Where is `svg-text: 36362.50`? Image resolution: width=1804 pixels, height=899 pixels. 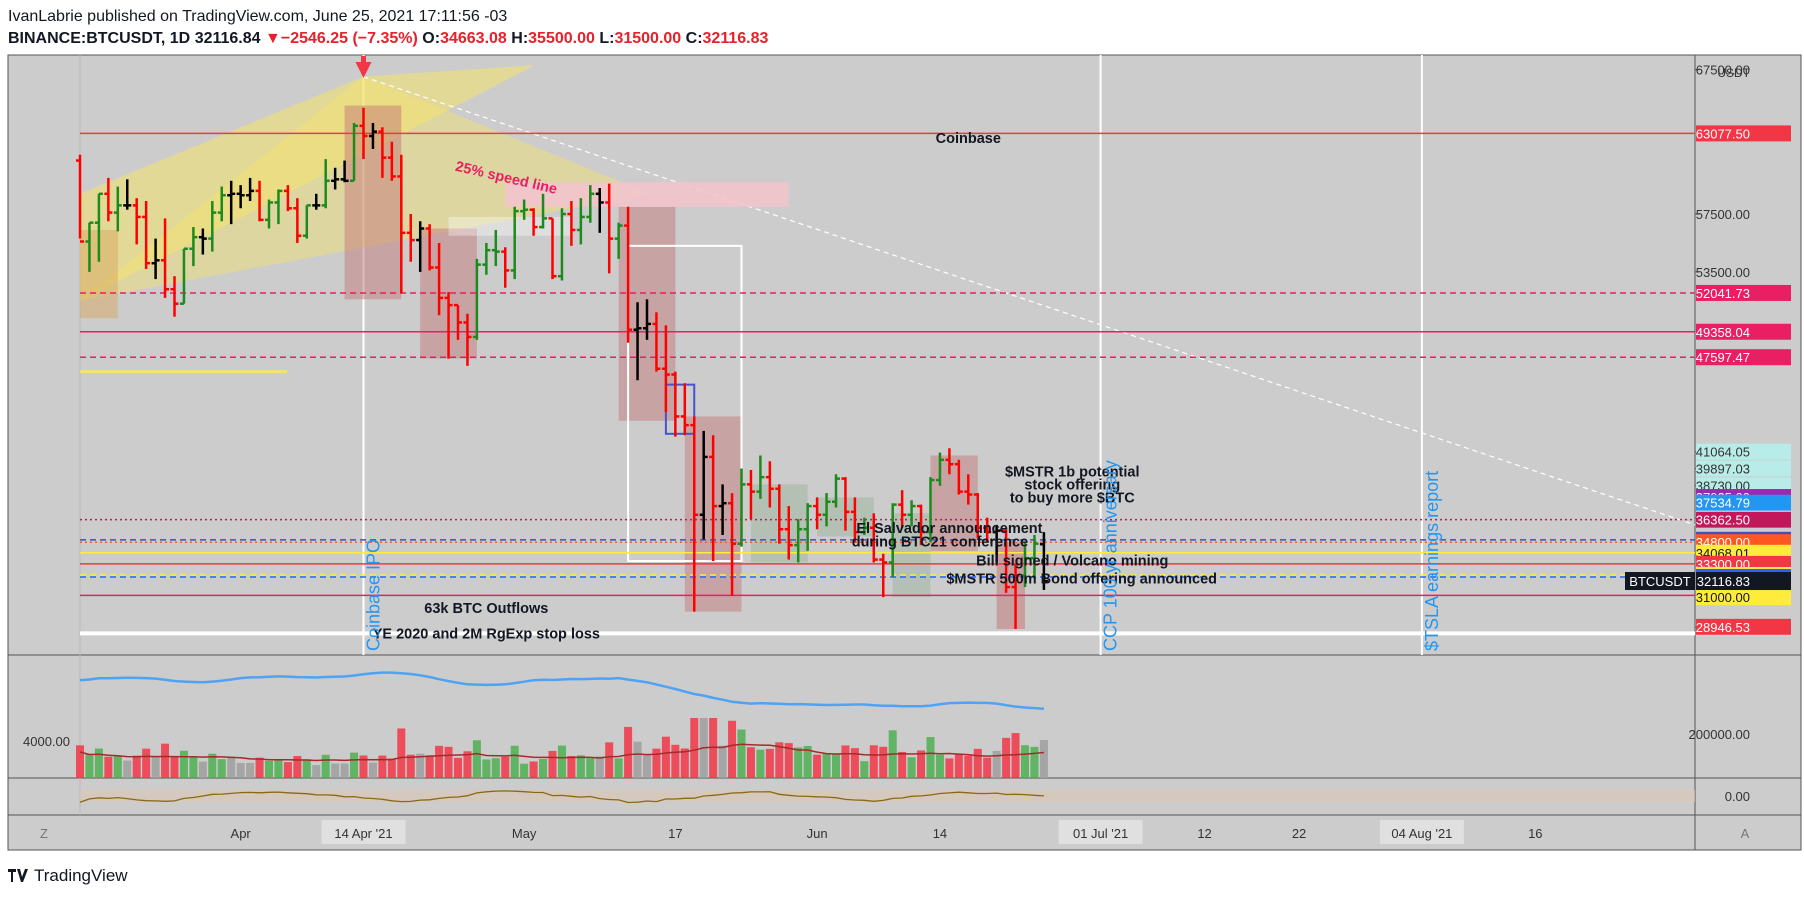 svg-text: 36362.50 is located at coordinates (1723, 520).